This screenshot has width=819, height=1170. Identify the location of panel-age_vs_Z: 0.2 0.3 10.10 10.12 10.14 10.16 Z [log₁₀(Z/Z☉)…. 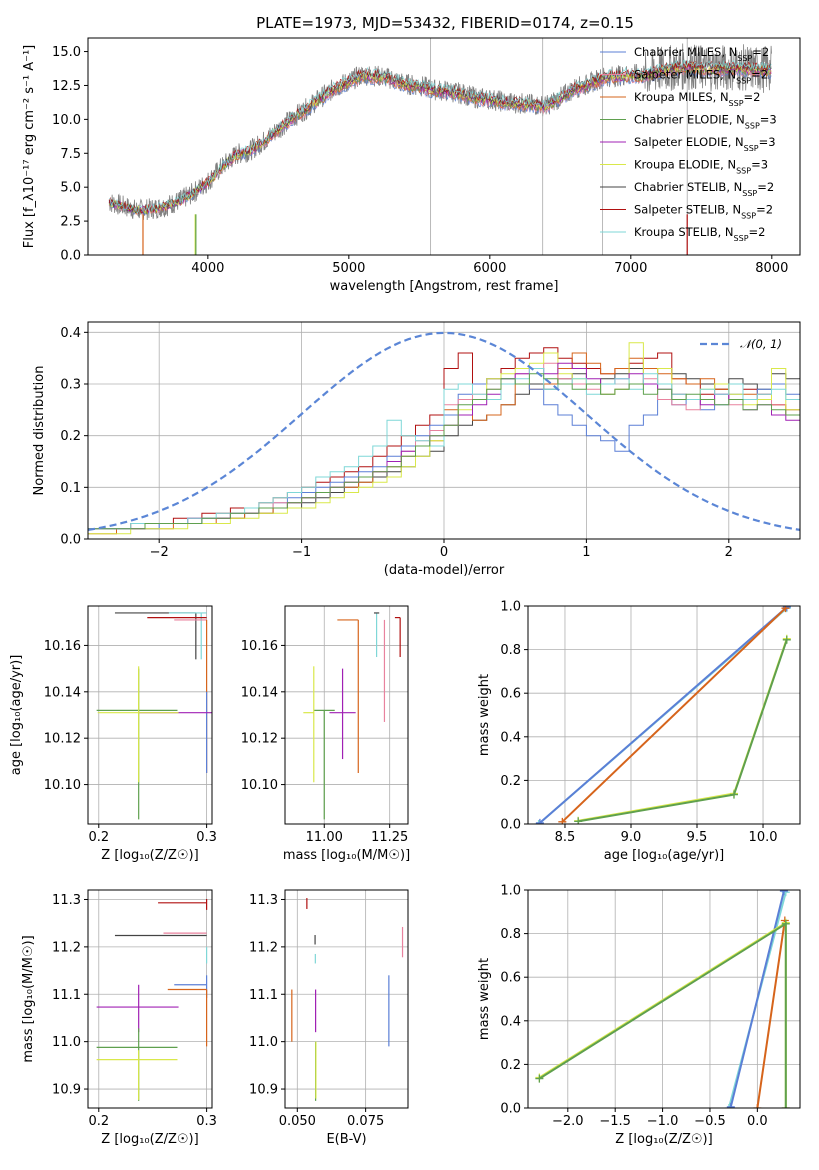
(113, 734).